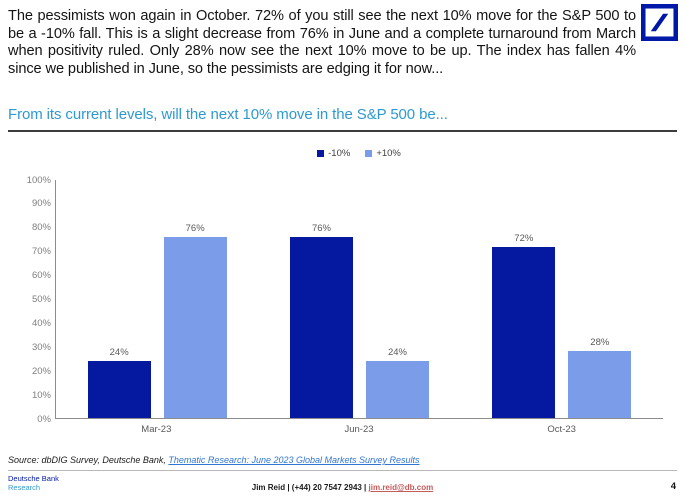  What do you see at coordinates (41, 252) in the screenshot?
I see `y-axis-tick-label: 70%` at bounding box center [41, 252].